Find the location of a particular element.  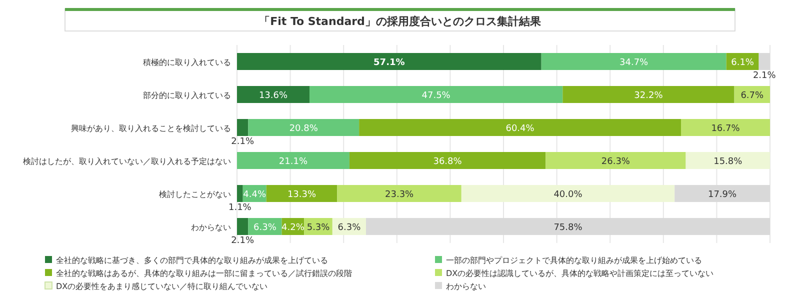

legend-label: 全社的な戦略はあるが、具体的な取り組みは一部に留まっている／試行錯誤の段階 is located at coordinates (204, 273).